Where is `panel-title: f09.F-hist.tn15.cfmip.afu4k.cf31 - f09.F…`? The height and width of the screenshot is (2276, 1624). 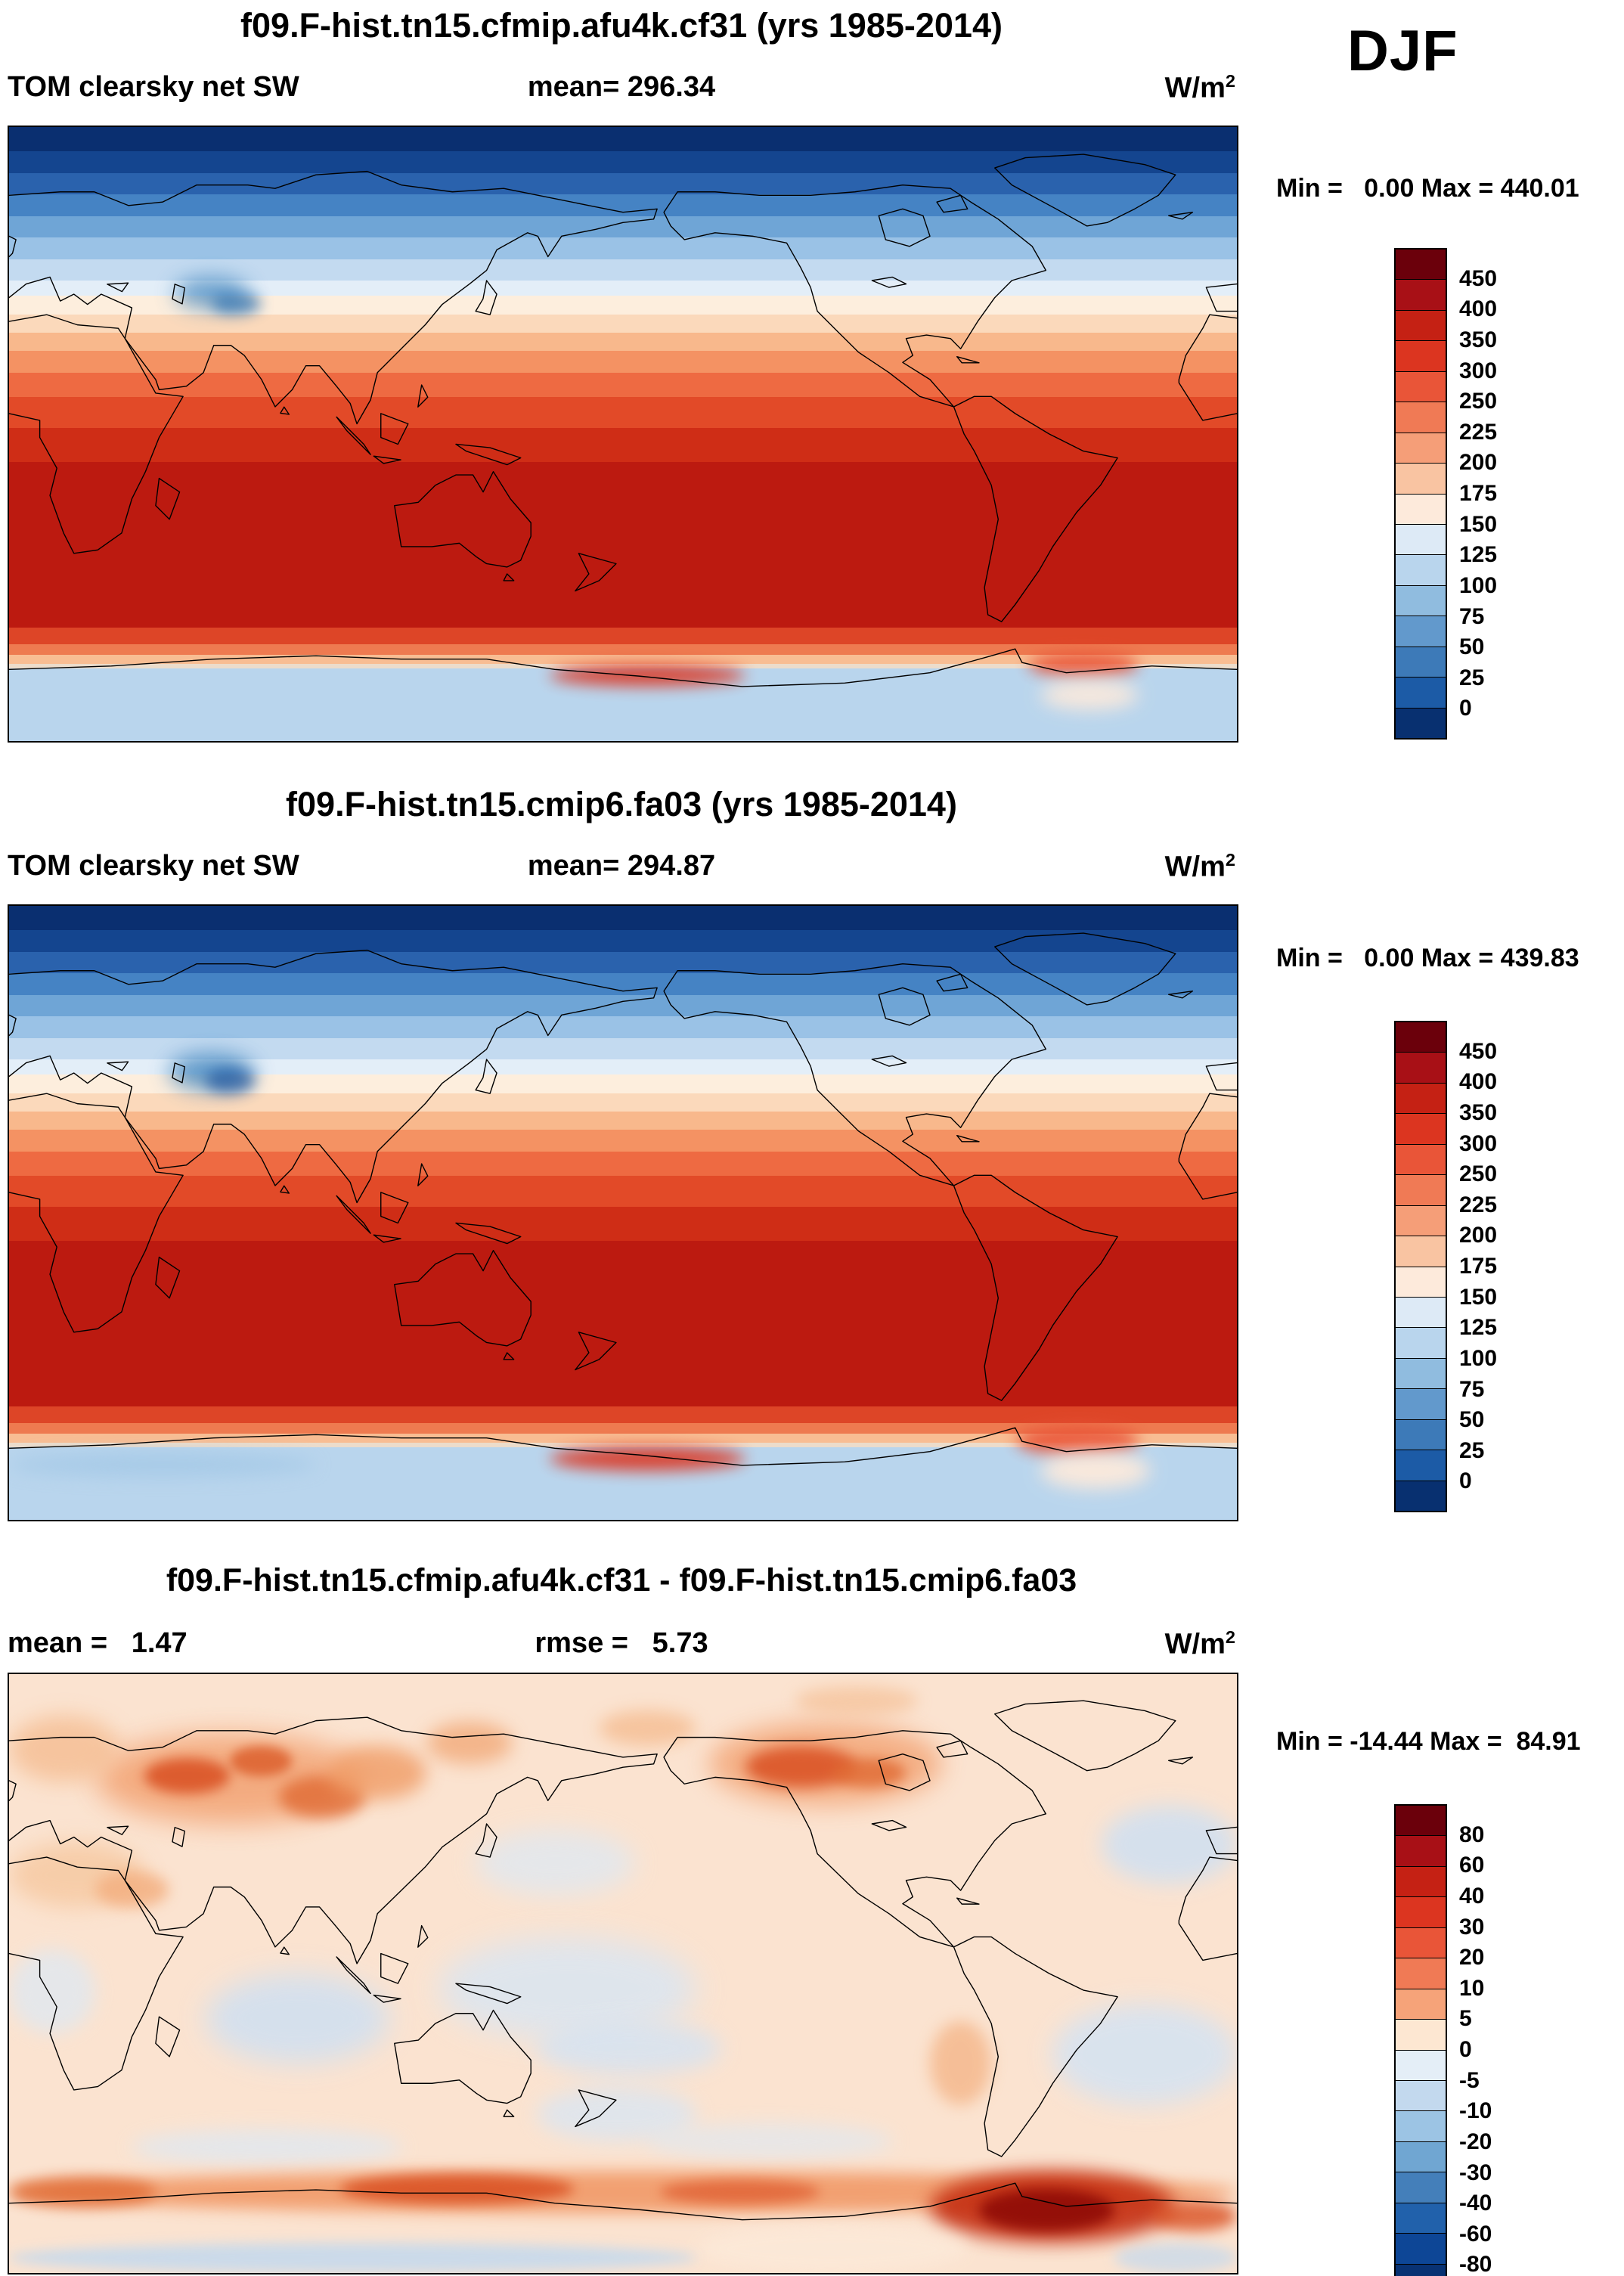
panel-title: f09.F-hist.tn15.cfmip.afu4k.cf31 - f09.F… is located at coordinates (621, 1580).